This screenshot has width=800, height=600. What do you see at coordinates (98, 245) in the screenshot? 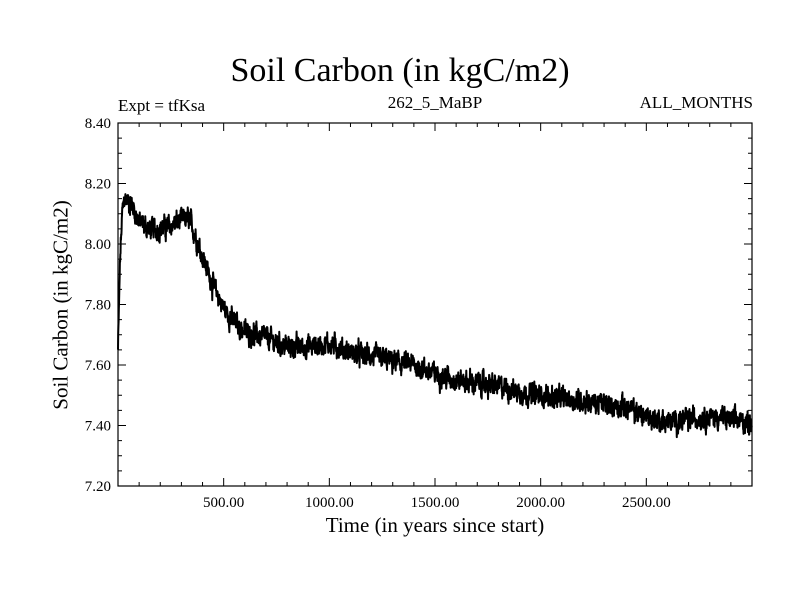
I see `y-tick-label: 8.00` at bounding box center [98, 245].